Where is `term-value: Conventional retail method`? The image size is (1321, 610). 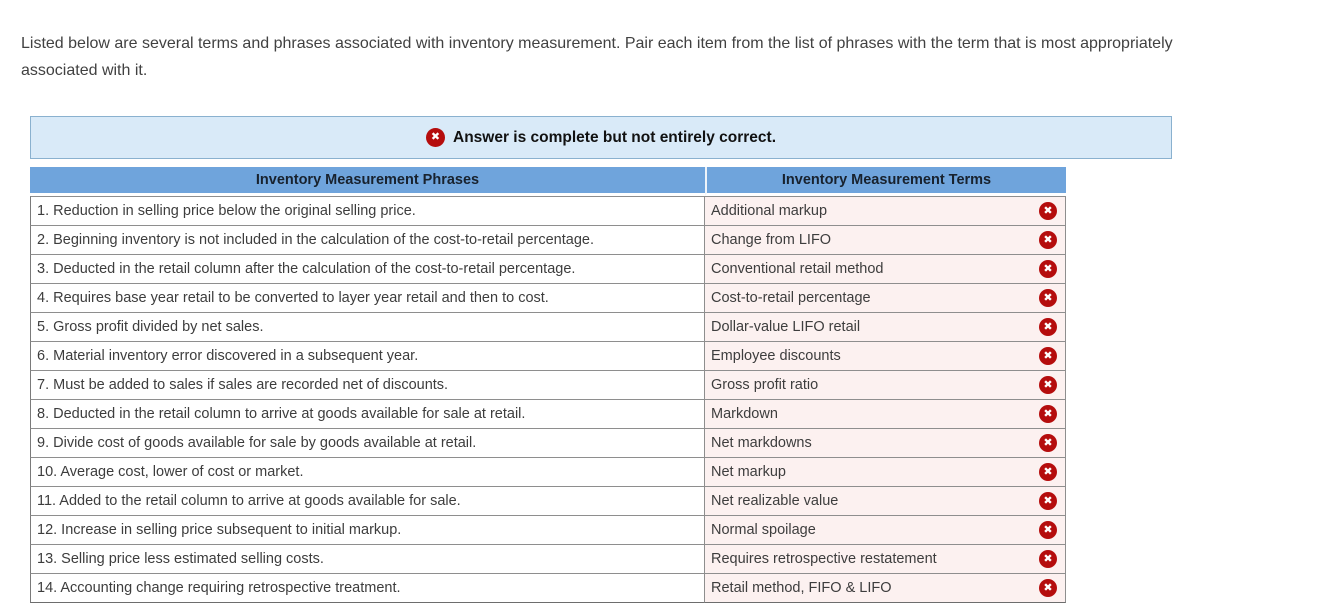
term-value: Conventional retail method is located at coordinates (797, 269).